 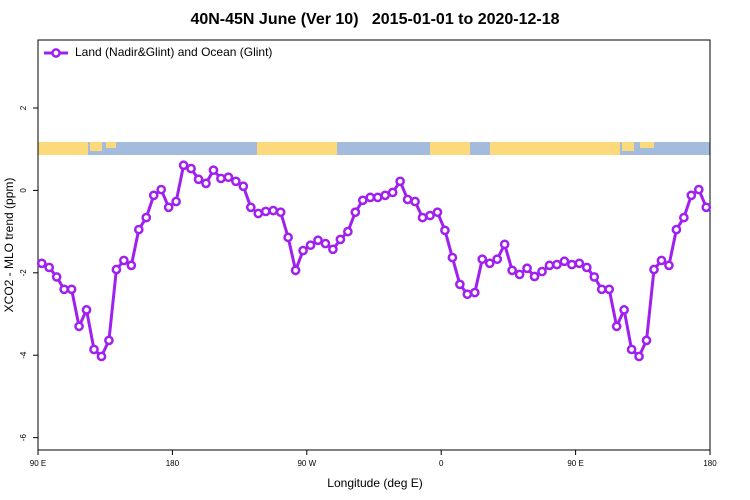 What do you see at coordinates (23, 107) in the screenshot?
I see `y-tick-label: 2` at bounding box center [23, 107].